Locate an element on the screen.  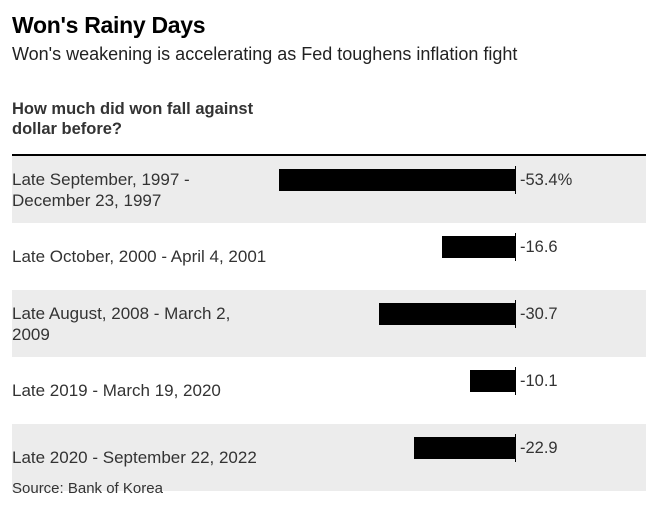
data-label: -10.1 is located at coordinates (539, 381).